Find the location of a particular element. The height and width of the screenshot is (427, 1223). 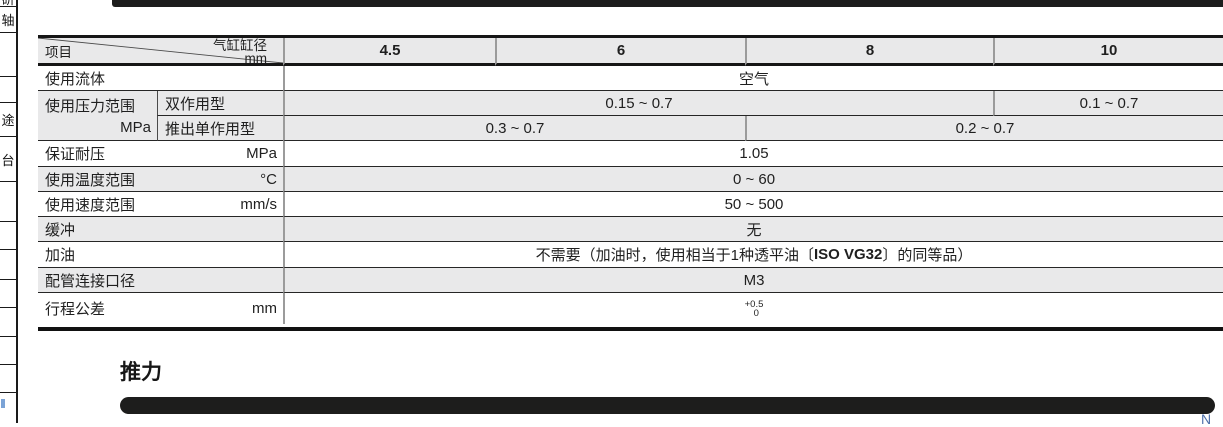

edge-tab: 研 is located at coordinates (8, 3).